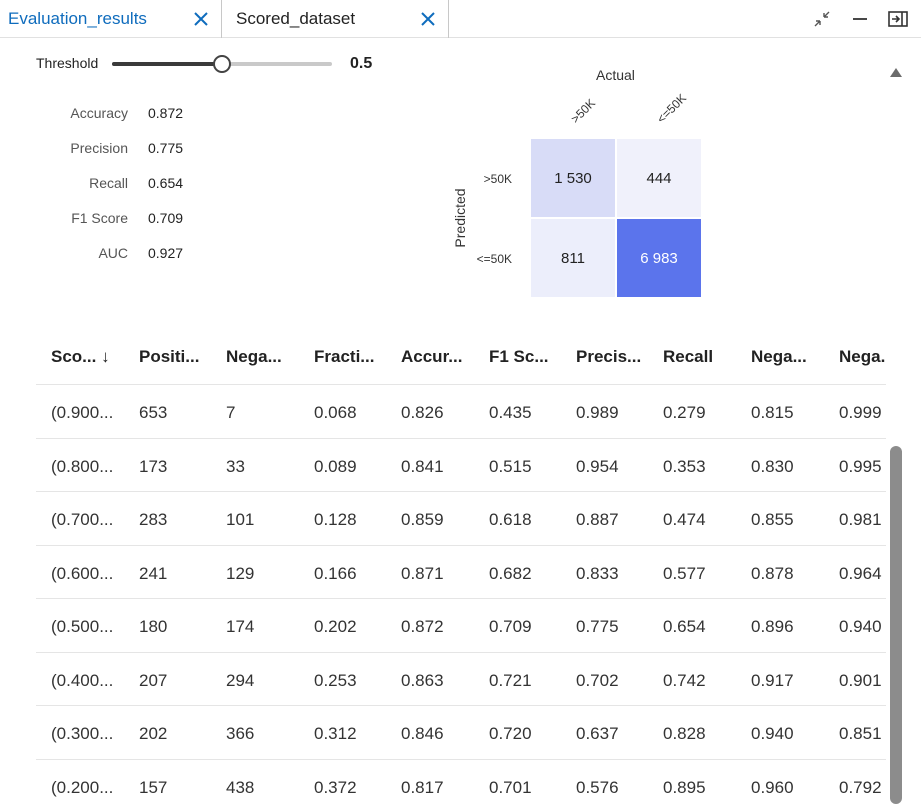  Describe the element at coordinates (113, 253) in the screenshot. I see `metric-label: AUC` at that location.